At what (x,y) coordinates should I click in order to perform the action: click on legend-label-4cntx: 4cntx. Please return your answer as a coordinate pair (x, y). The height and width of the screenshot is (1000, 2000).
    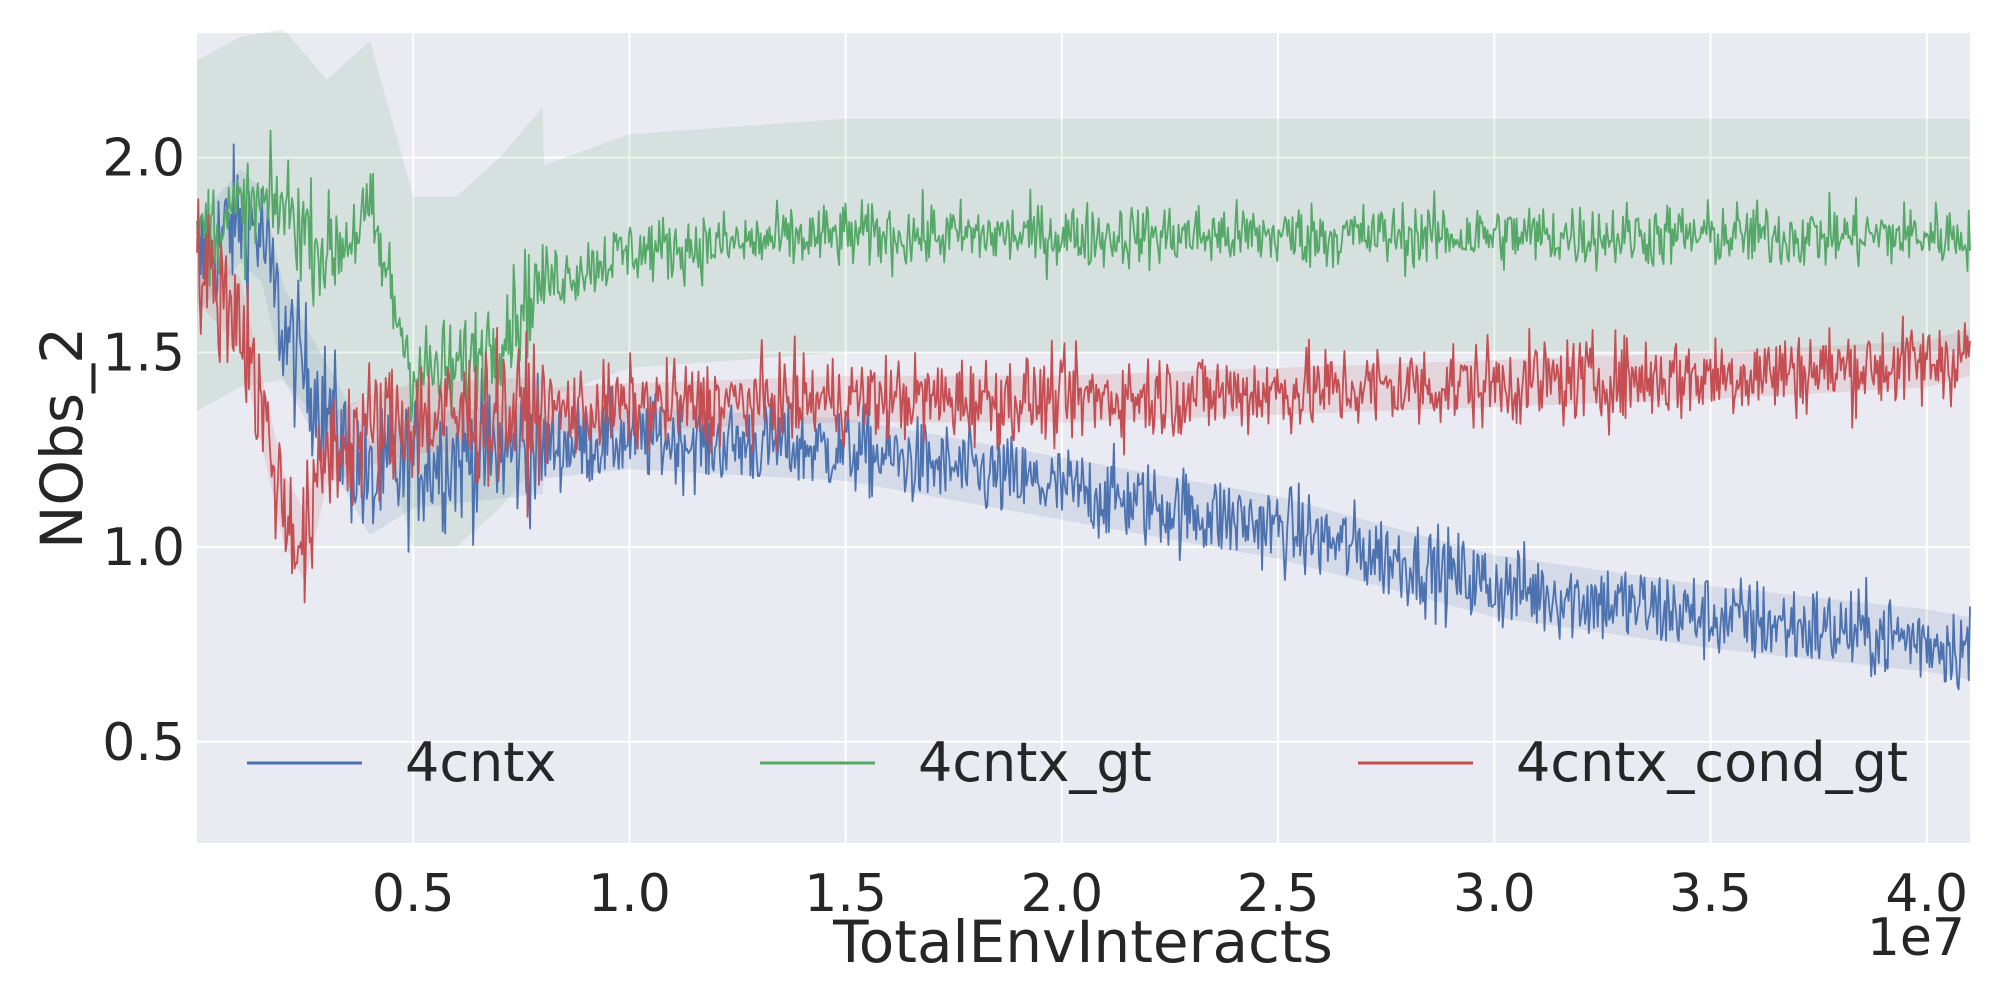
    Looking at the image, I should click on (480, 762).